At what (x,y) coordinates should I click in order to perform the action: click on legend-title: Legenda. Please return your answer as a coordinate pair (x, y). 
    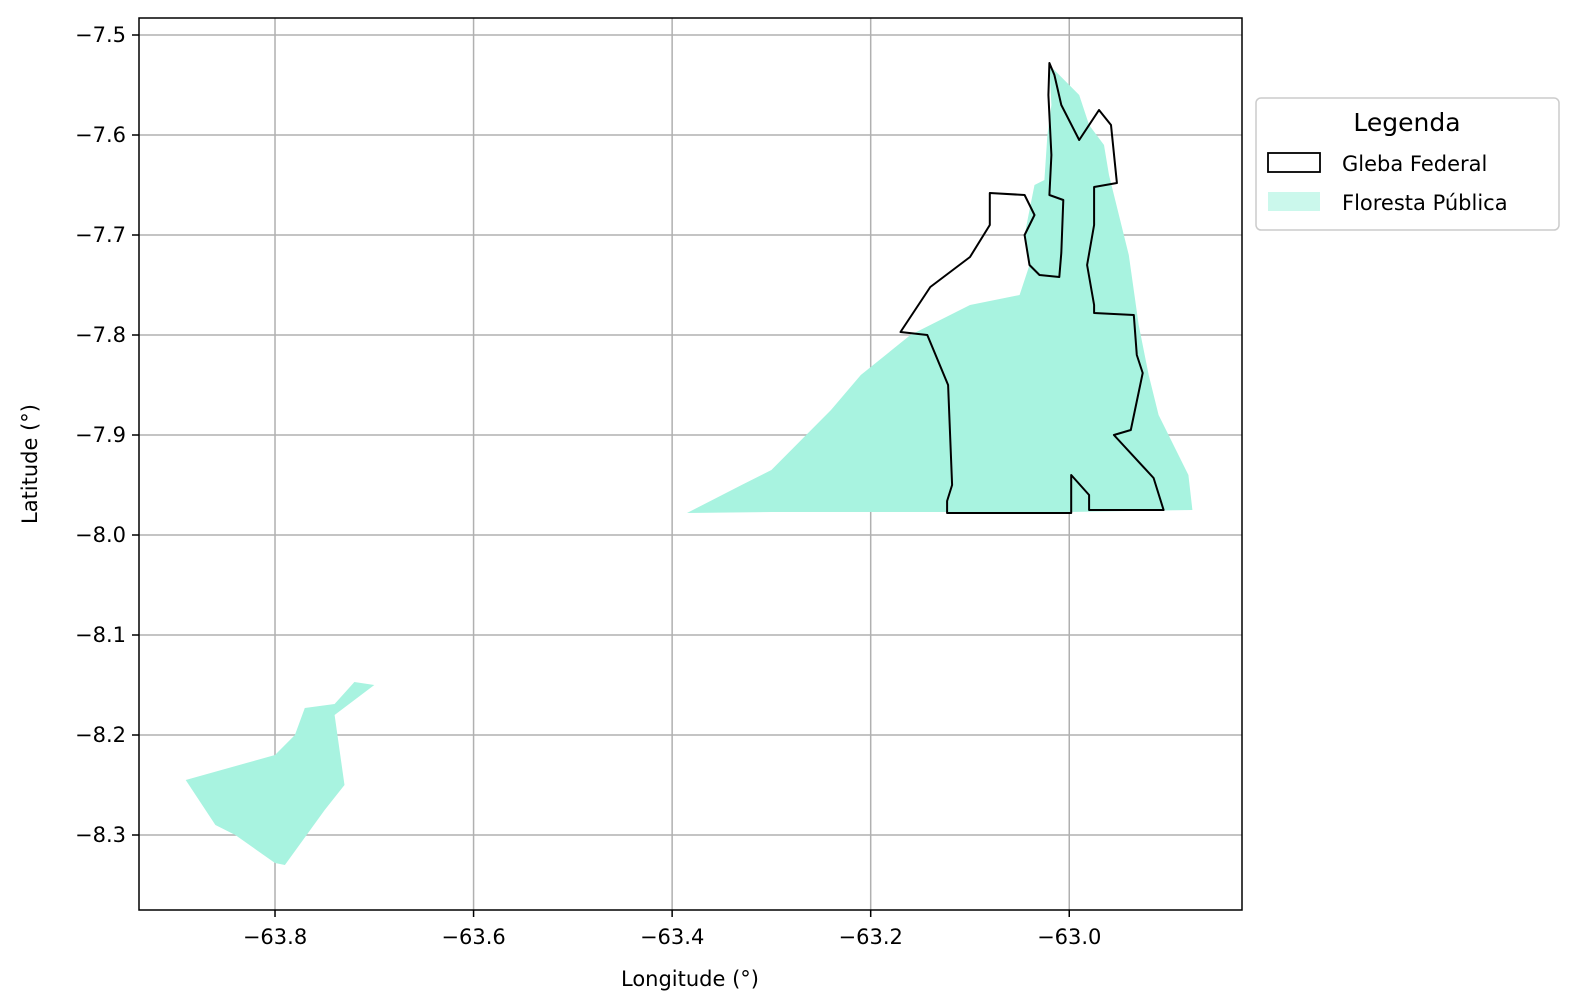
    Looking at the image, I should click on (1406, 122).